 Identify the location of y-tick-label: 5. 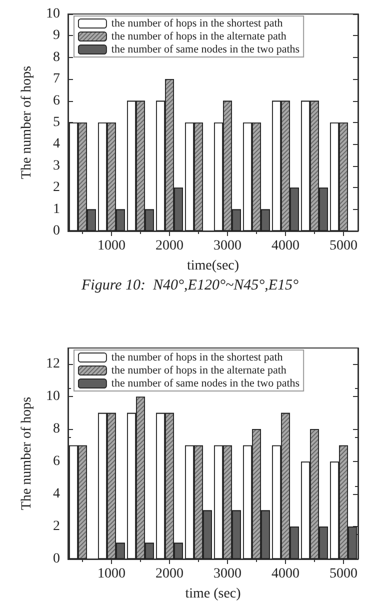
(56, 122).